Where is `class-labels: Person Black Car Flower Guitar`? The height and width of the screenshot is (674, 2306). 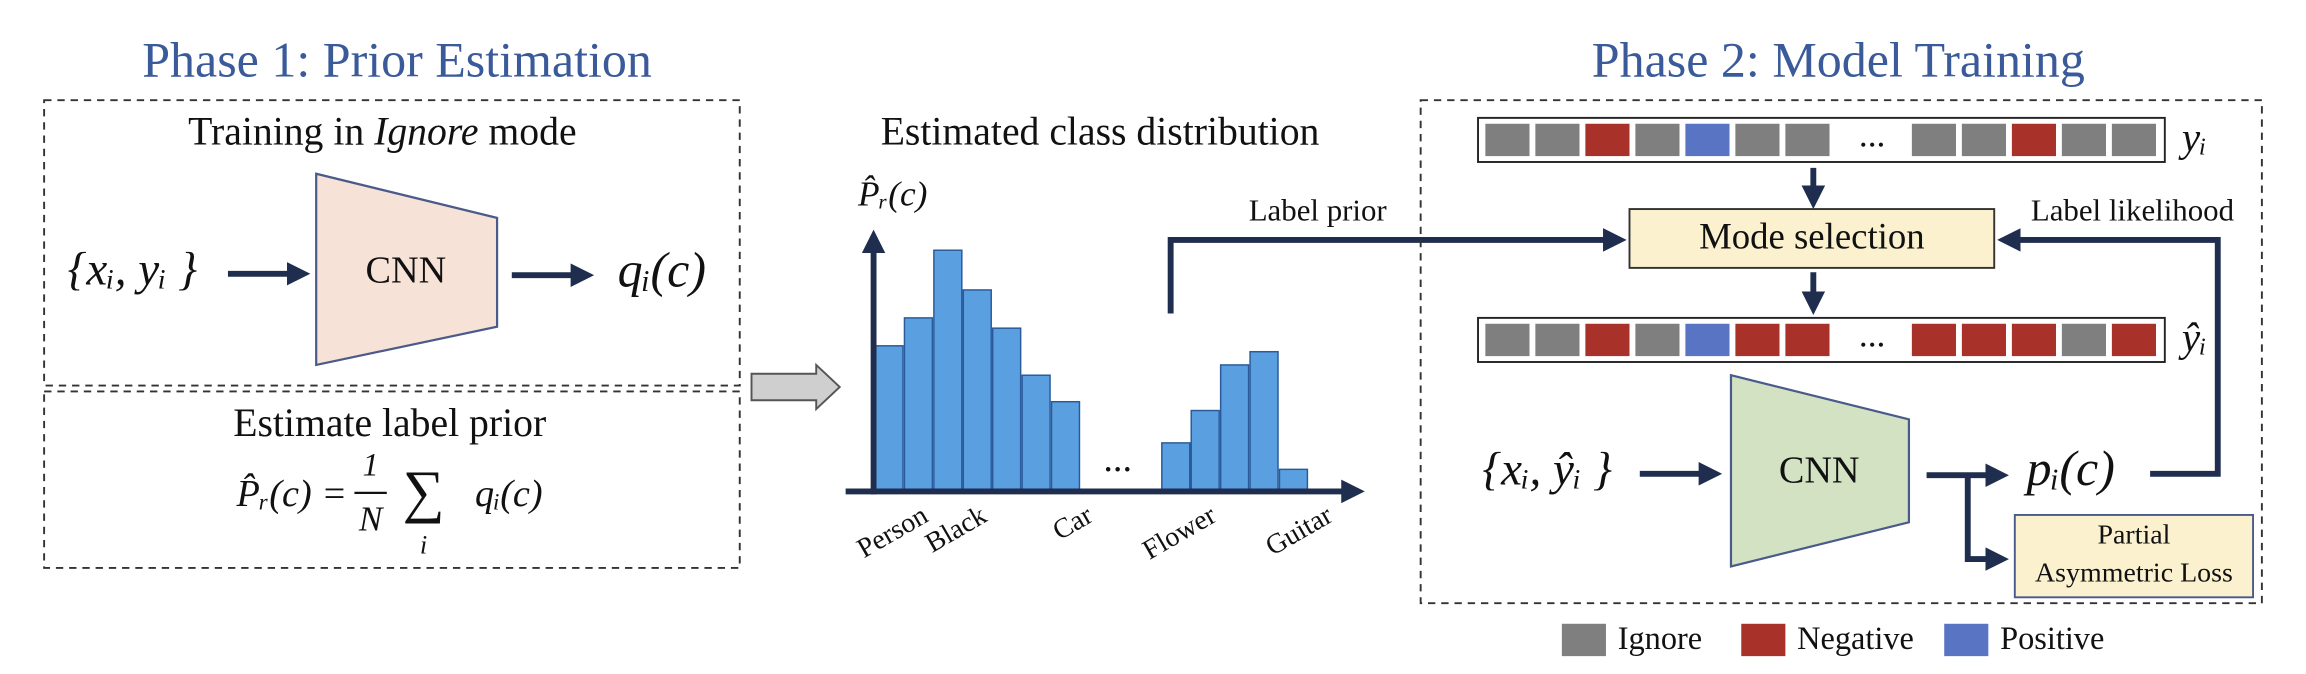 class-labels: Person Black Car Flower Guitar is located at coordinates (1095, 532).